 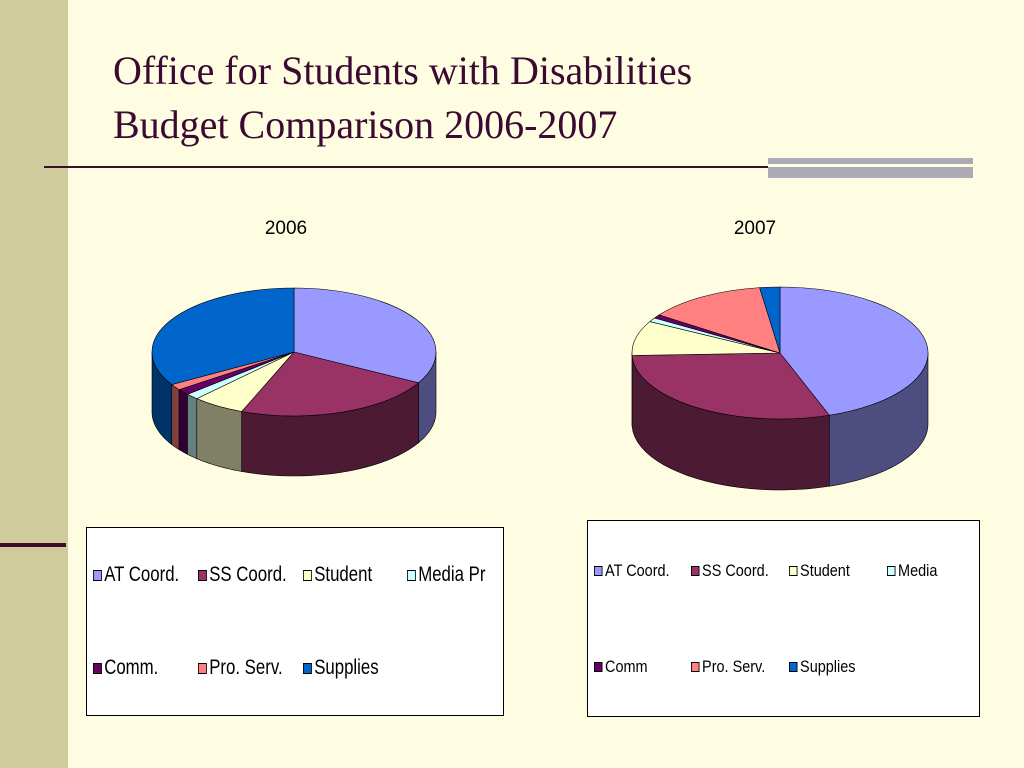 I want to click on legend-2006-label-at-coord: AT Coord., so click(x=142, y=574).